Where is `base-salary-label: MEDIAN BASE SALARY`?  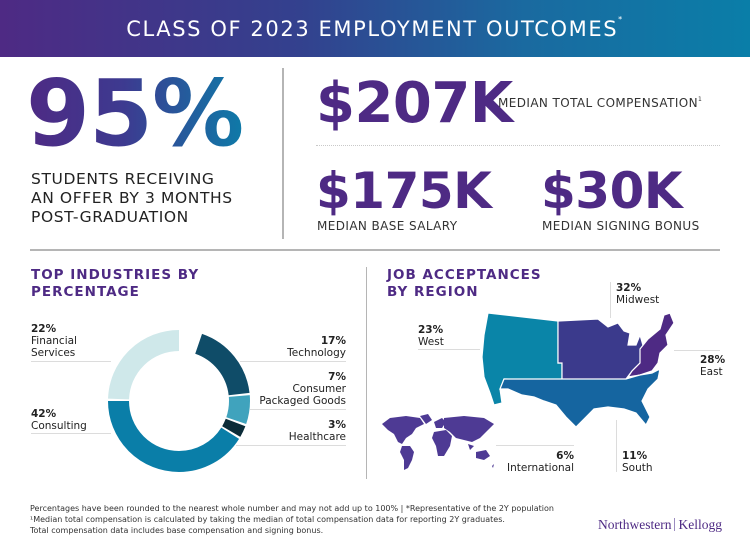 base-salary-label: MEDIAN BASE SALARY is located at coordinates (387, 226).